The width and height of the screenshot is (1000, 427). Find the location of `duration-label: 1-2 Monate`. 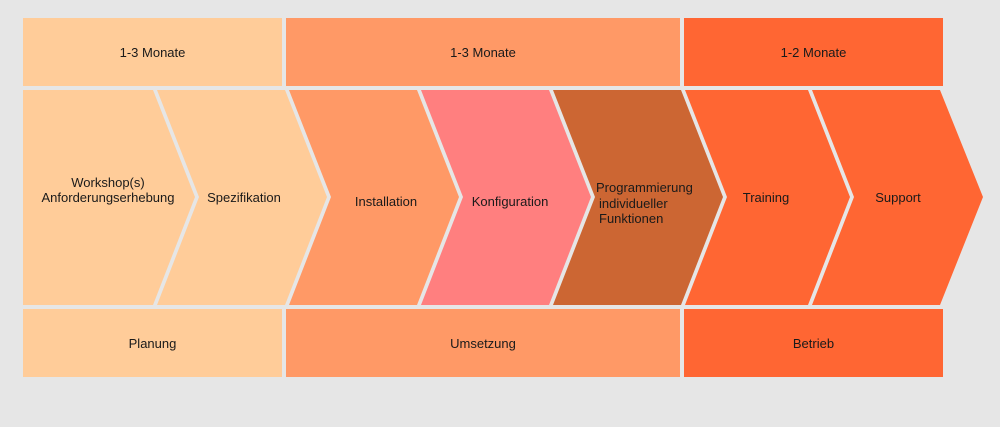

duration-label: 1-2 Monate is located at coordinates (813, 52).